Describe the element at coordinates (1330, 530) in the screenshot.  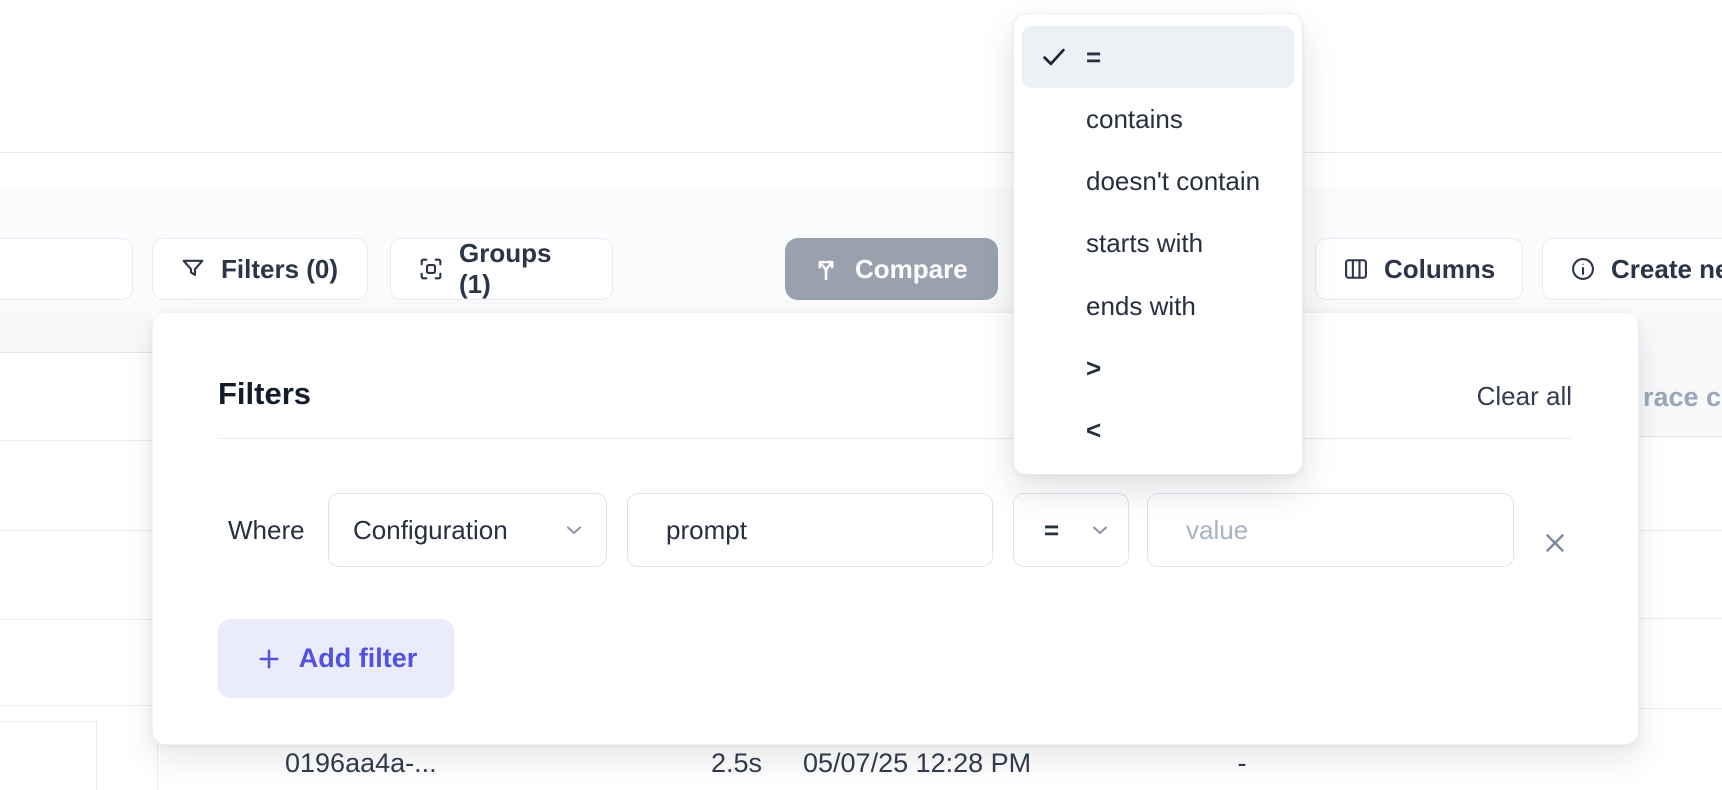
I see `filter-value-input` at that location.